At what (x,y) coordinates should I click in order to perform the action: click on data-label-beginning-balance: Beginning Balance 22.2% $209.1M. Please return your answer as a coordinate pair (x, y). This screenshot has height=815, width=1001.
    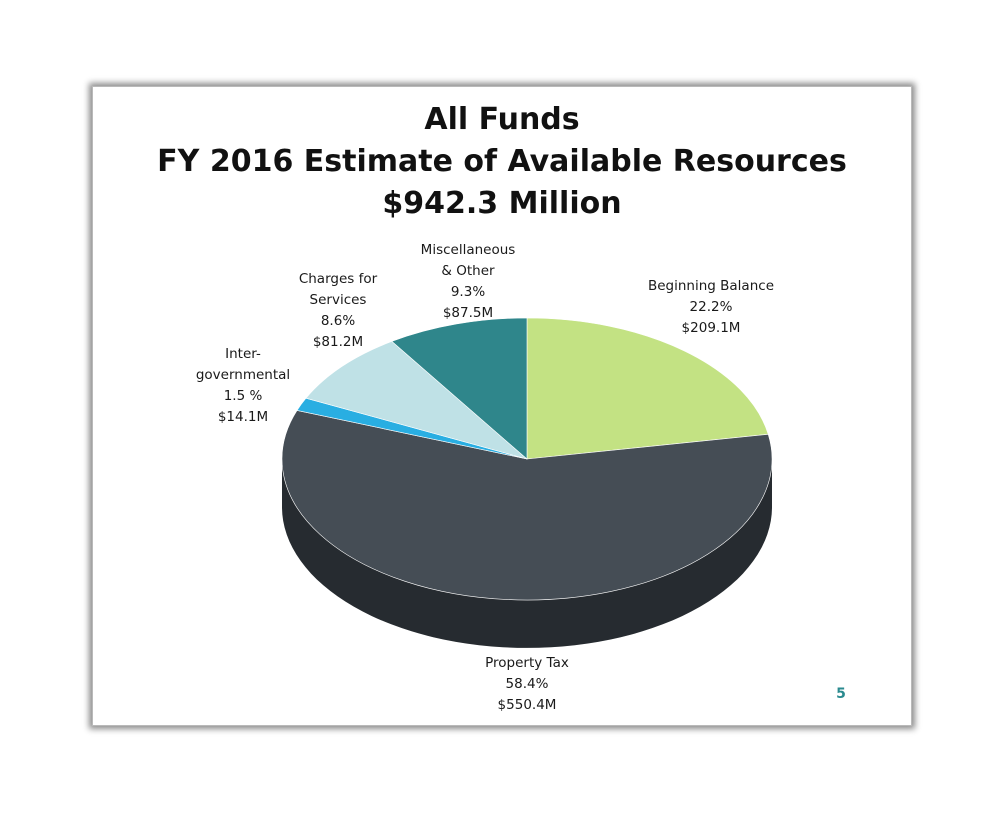
    Looking at the image, I should click on (711, 307).